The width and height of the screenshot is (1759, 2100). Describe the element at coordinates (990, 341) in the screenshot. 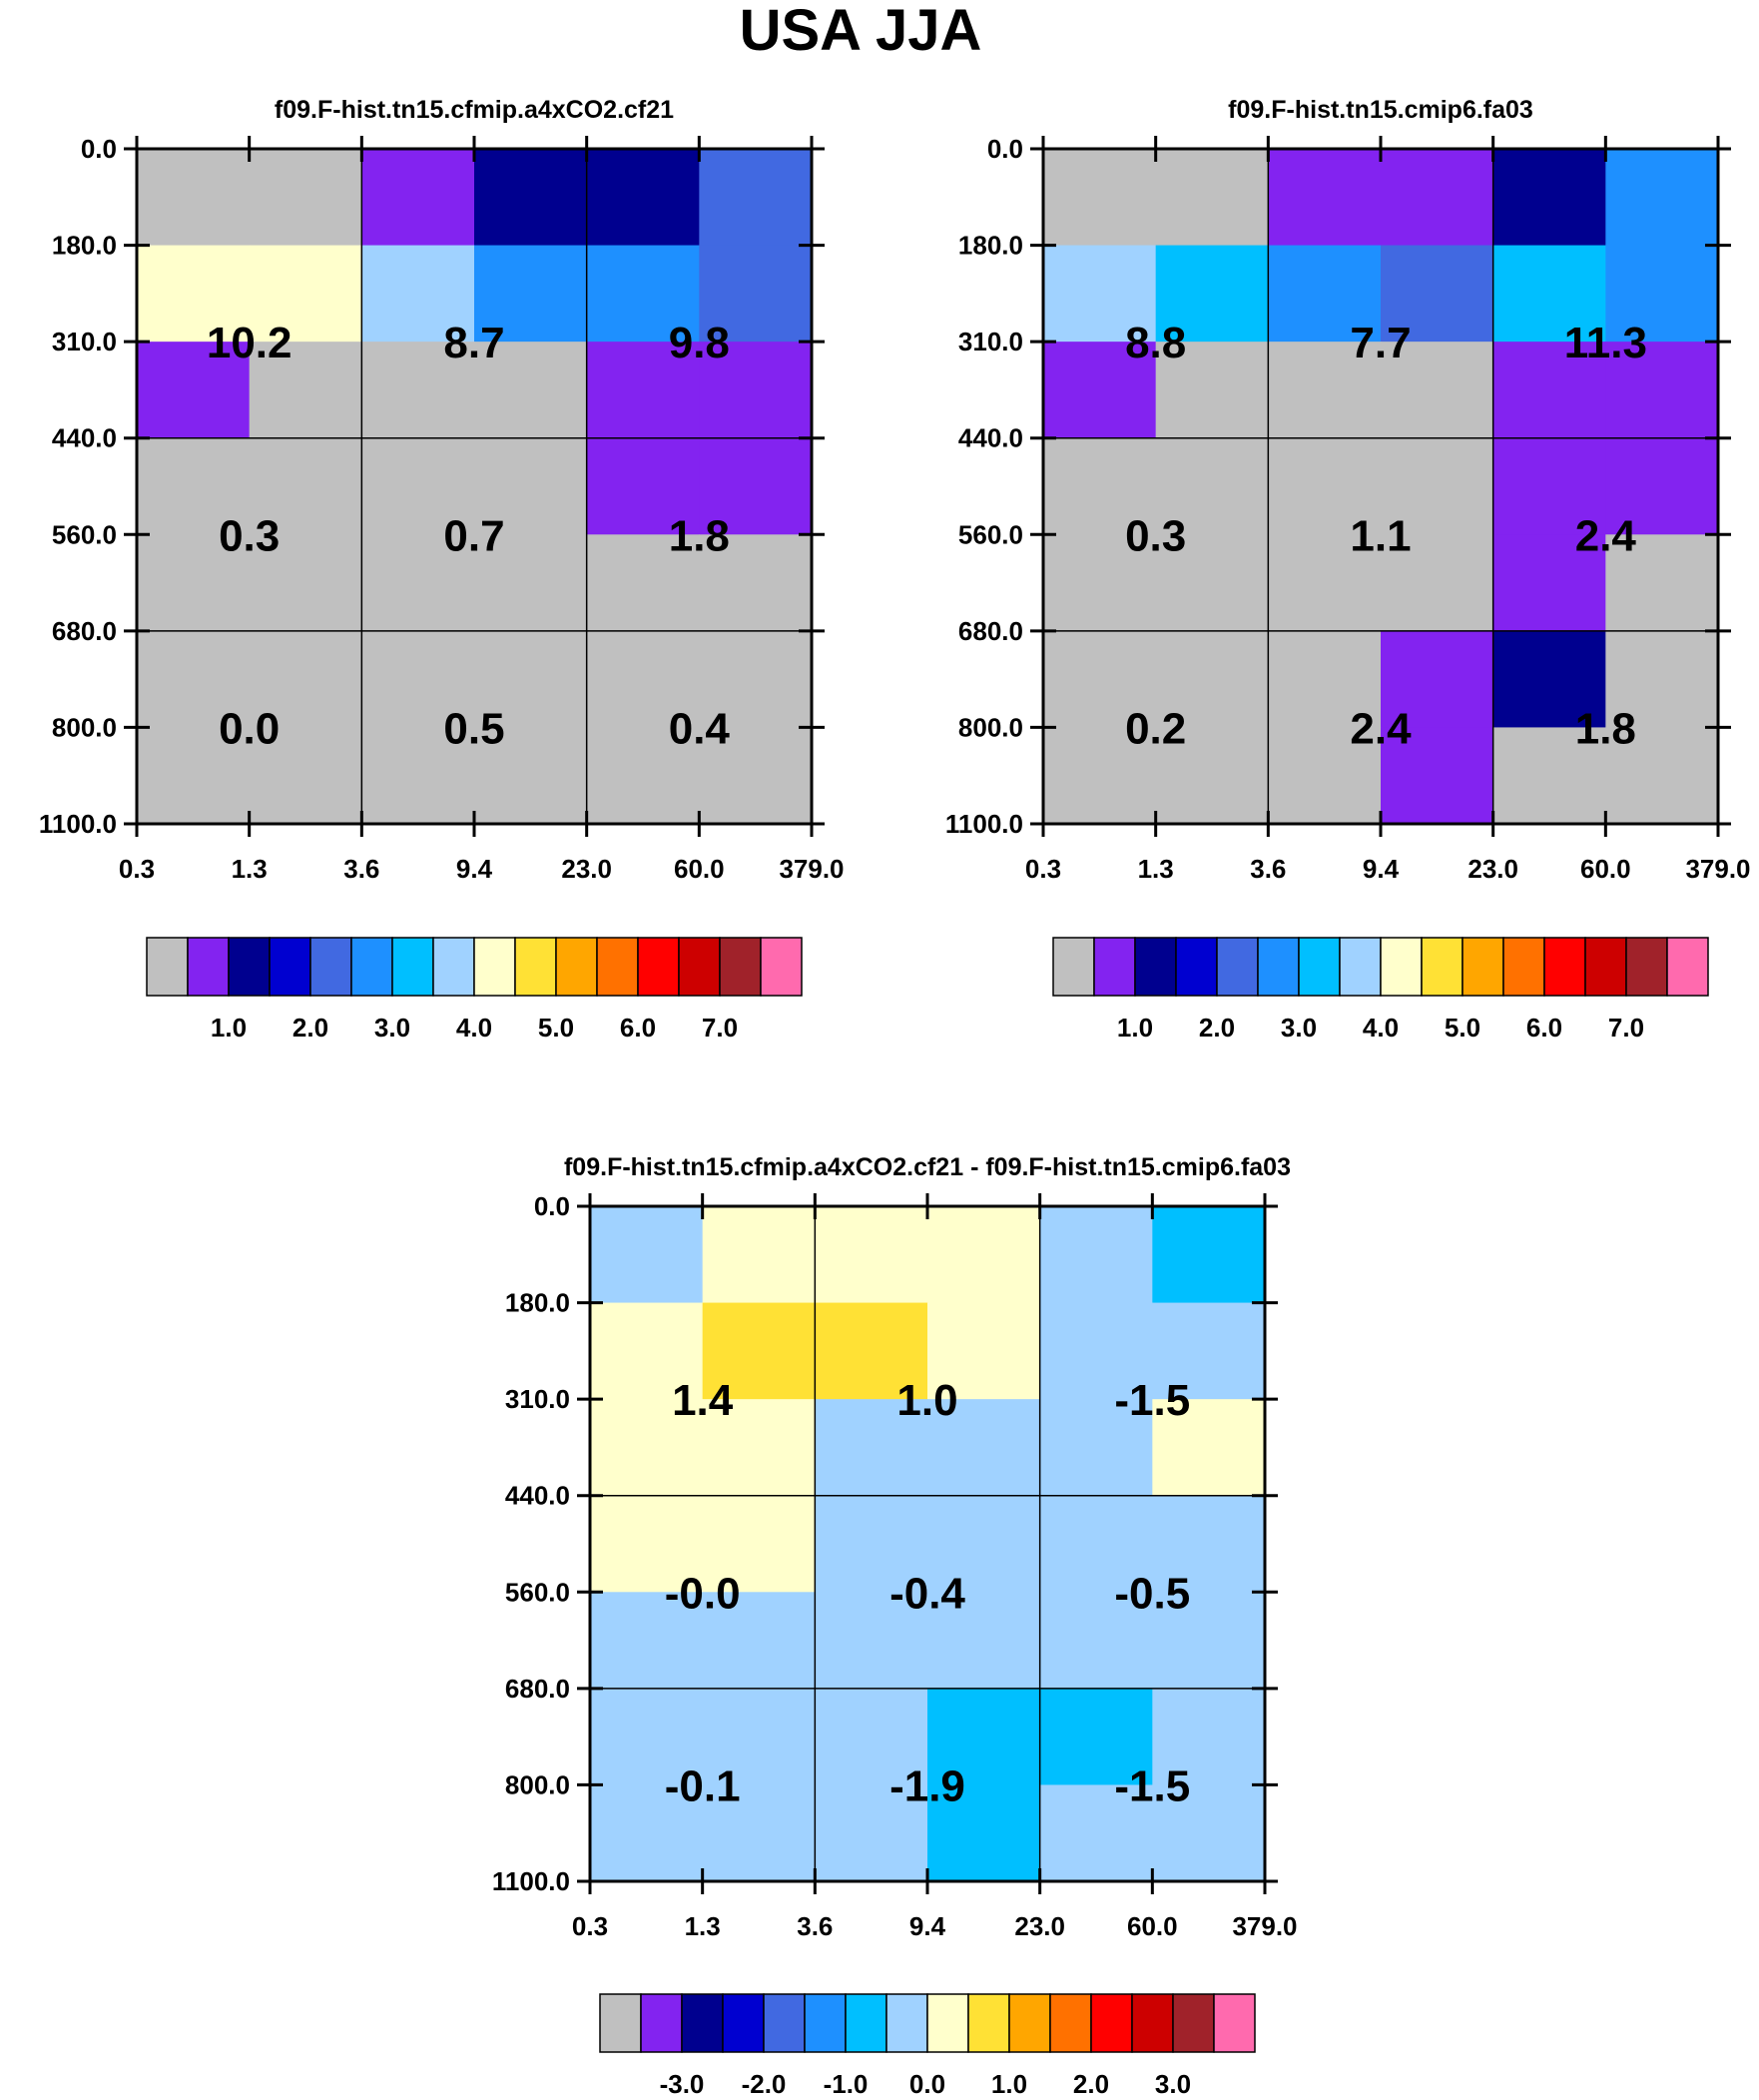

I see `y-tick-label: 310.0` at that location.